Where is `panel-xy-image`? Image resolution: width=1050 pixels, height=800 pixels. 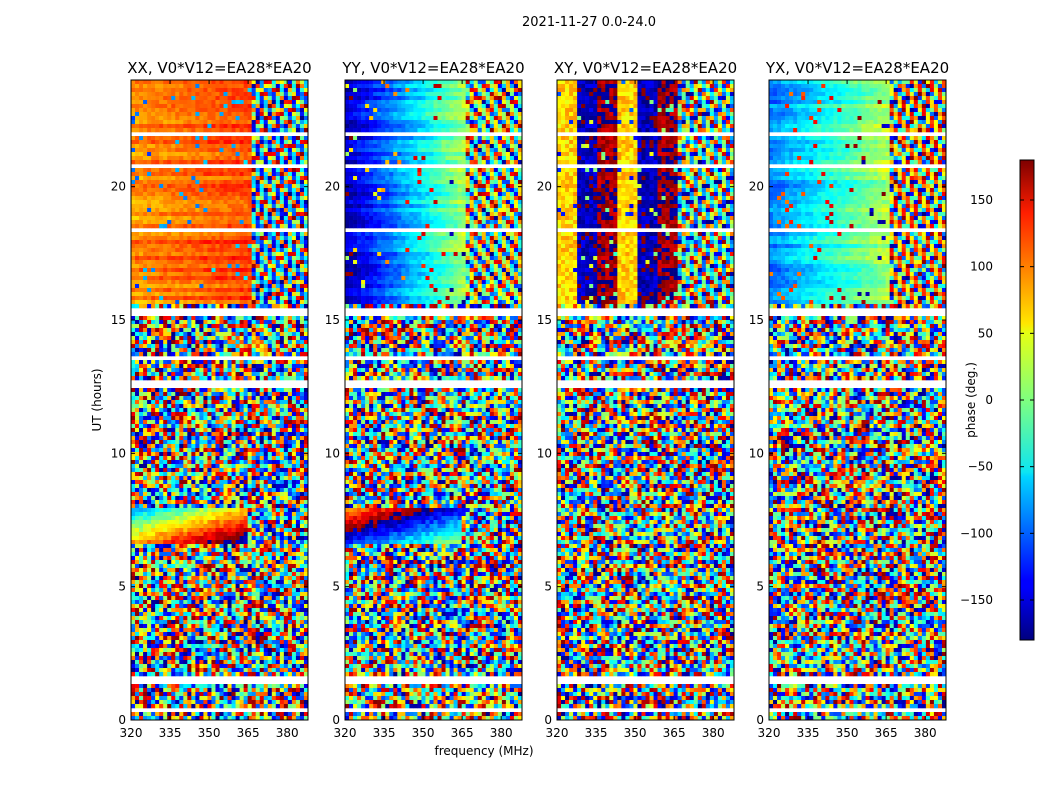
panel-xy-image is located at coordinates (645, 400).